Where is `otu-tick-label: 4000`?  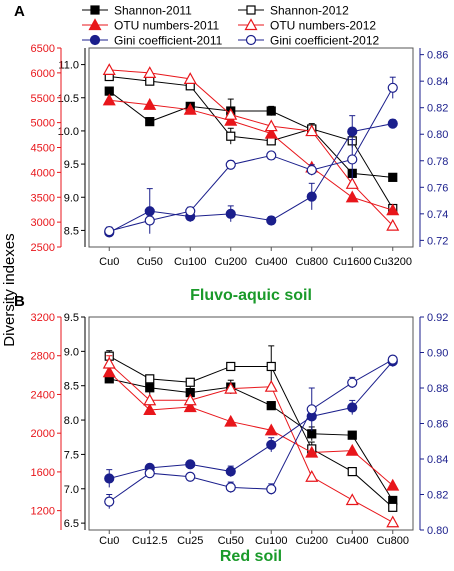
otu-tick-label: 4000 is located at coordinates (43, 173).